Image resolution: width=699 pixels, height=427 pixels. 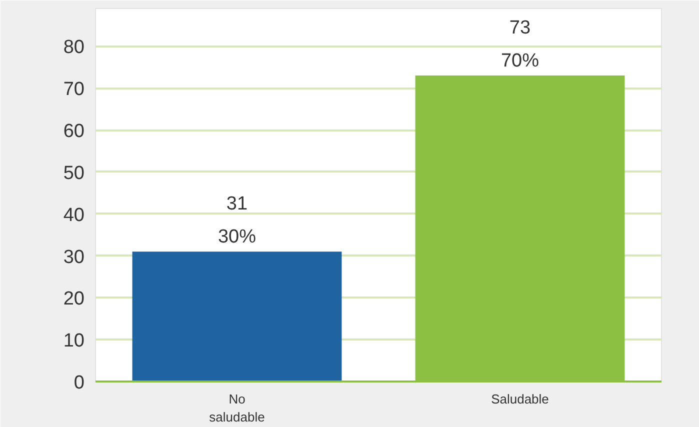 I want to click on y-tick-label: 10, so click(x=74, y=341).